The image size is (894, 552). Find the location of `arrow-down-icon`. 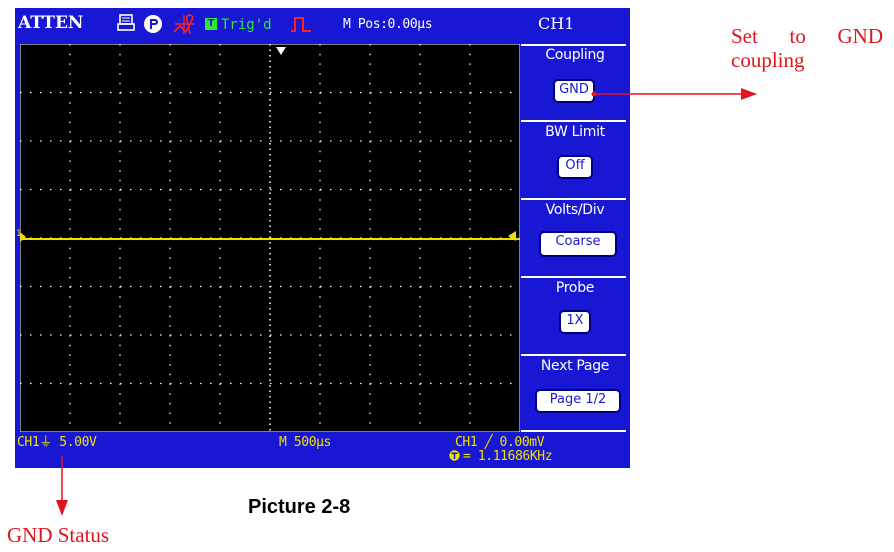

arrow-down-icon is located at coordinates (62, 508).